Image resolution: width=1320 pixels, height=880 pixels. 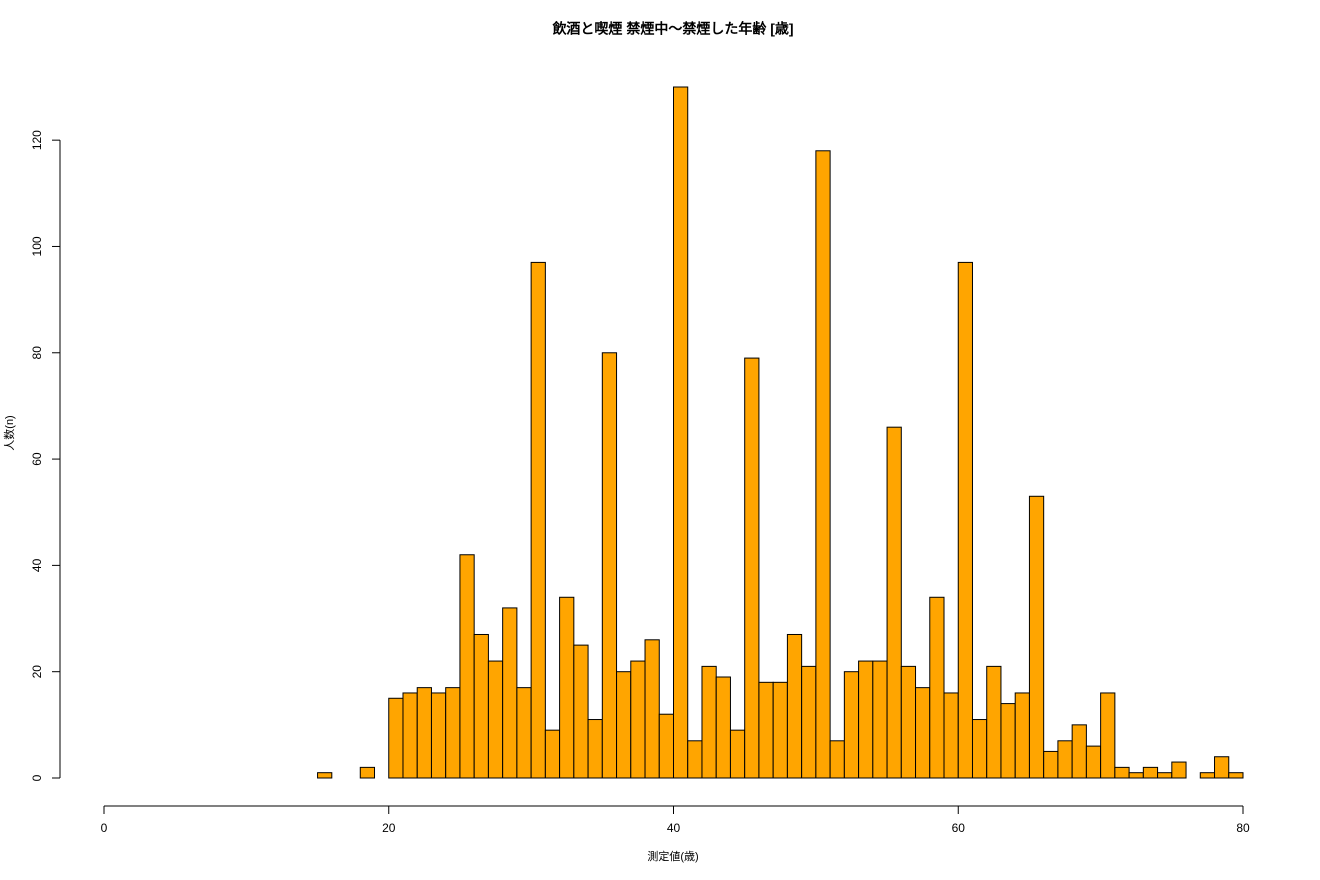 What do you see at coordinates (672, 29) in the screenshot?
I see `chart-title: 飲酒と喫煙 禁煙中〜禁煙した年齢 [歳]` at bounding box center [672, 29].